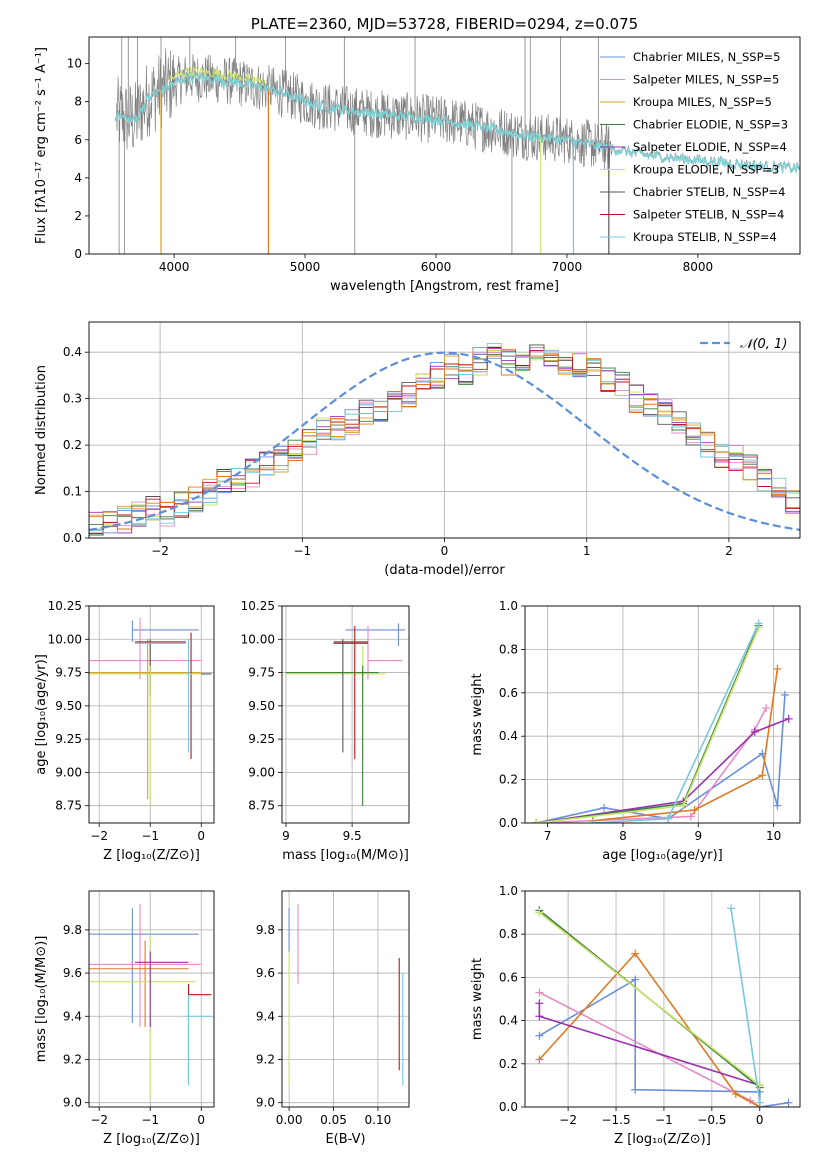 This screenshot has width=819, height=1170. What do you see at coordinates (41, 430) in the screenshot?
I see `y-axis-label: Normed distribution` at bounding box center [41, 430].